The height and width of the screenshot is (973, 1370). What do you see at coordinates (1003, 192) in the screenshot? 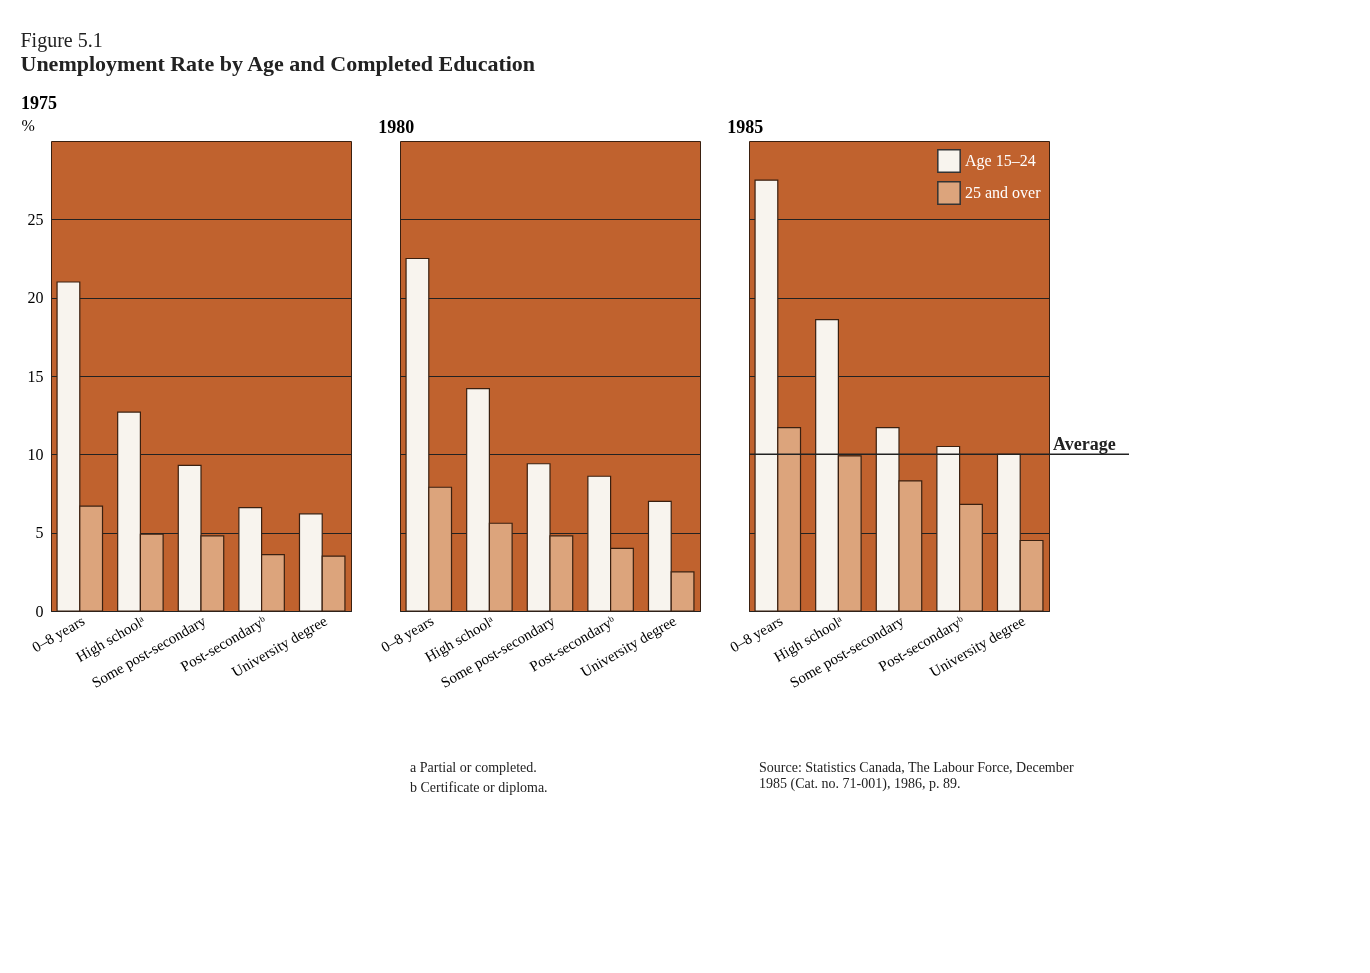
I see `legend-label: 25 and over` at bounding box center [1003, 192].